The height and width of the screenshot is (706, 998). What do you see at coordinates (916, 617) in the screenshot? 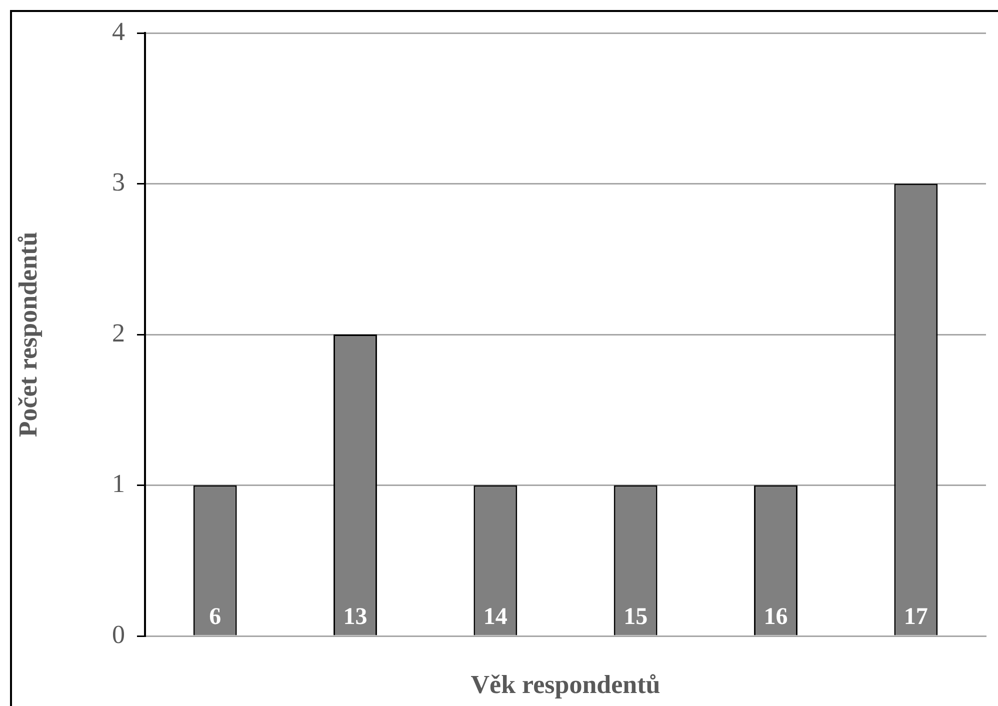
I see `x-tick-label: 17` at bounding box center [916, 617].